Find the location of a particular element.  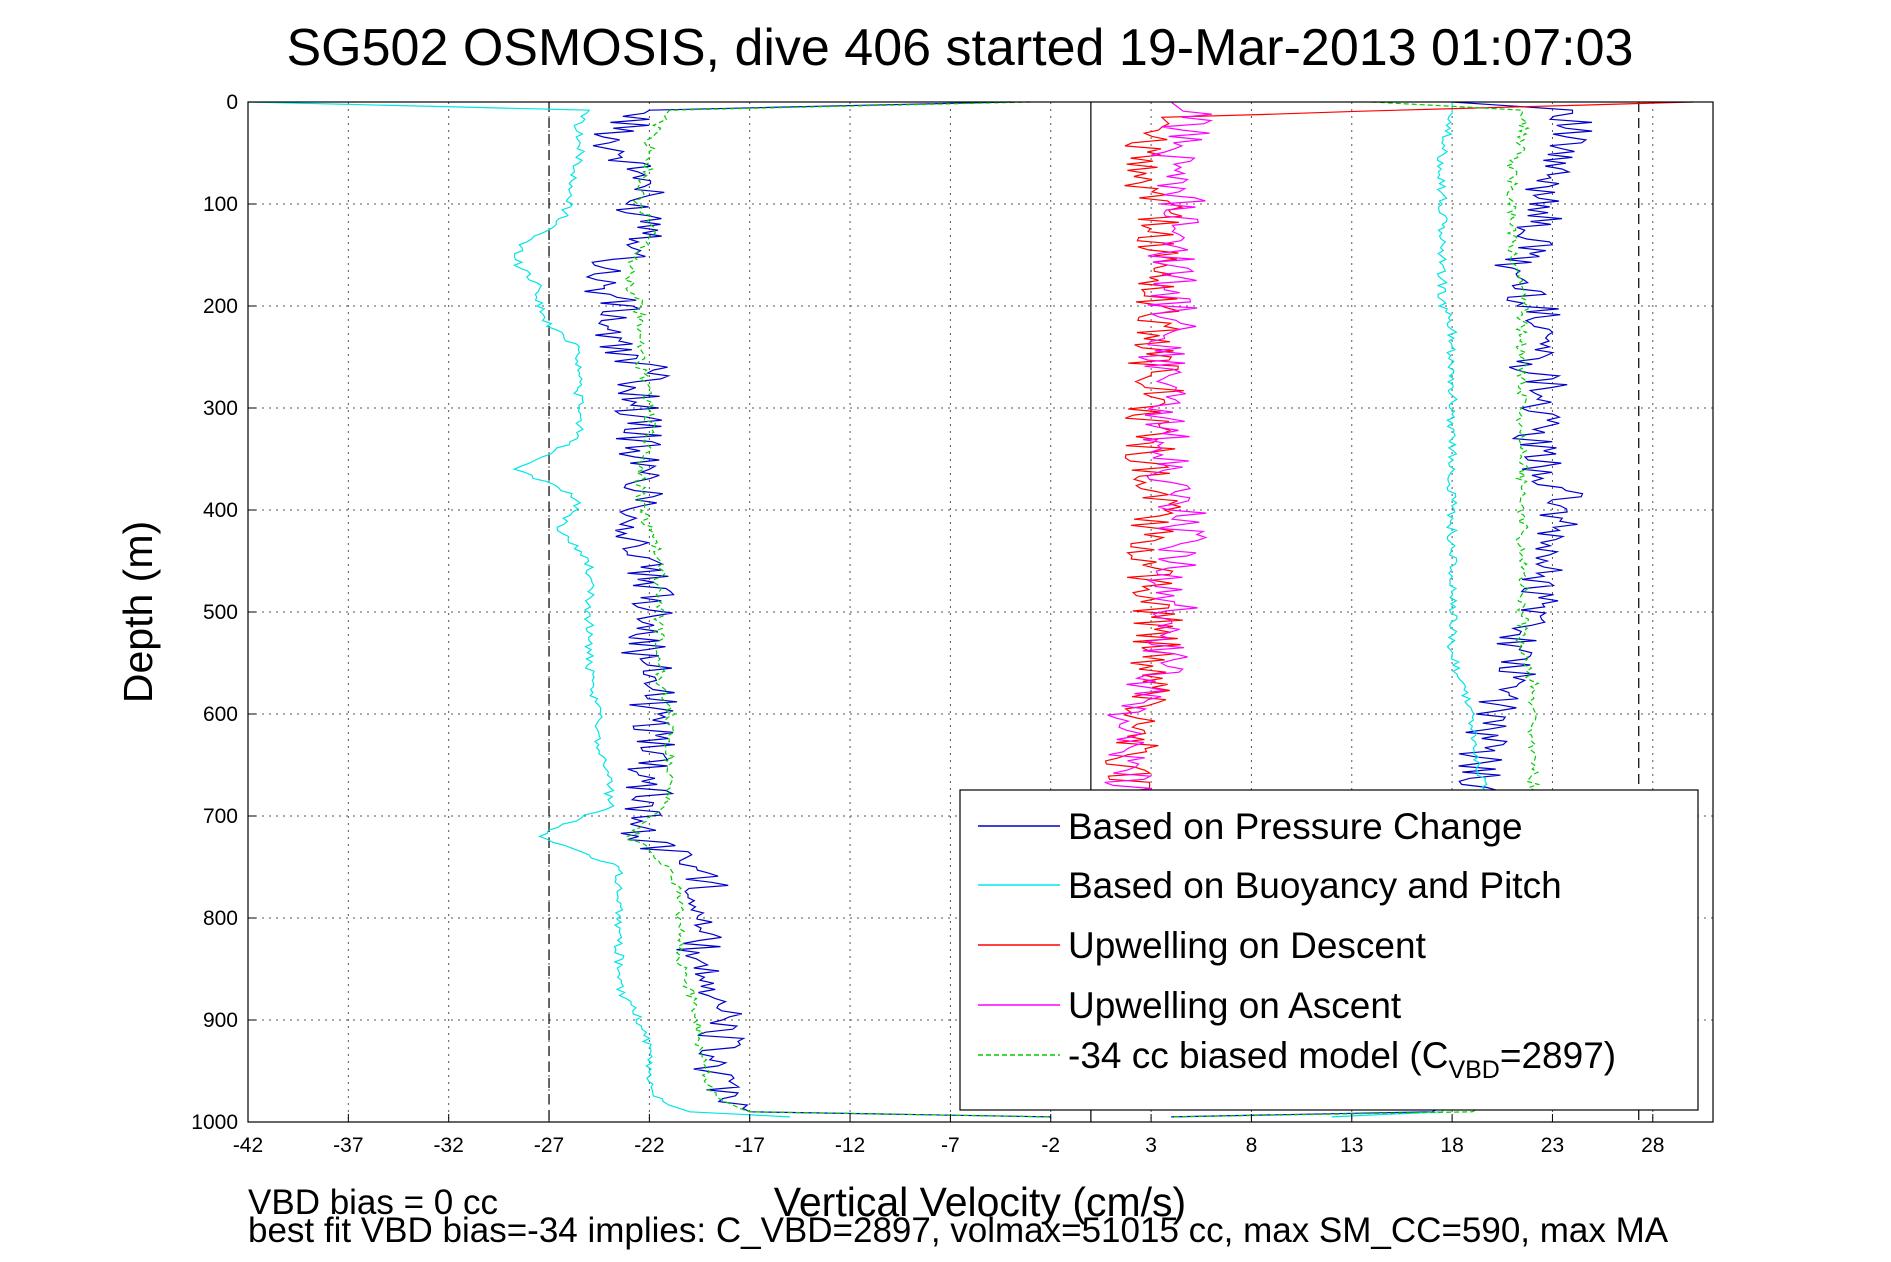

y-tick-label: 800 is located at coordinates (220, 918).